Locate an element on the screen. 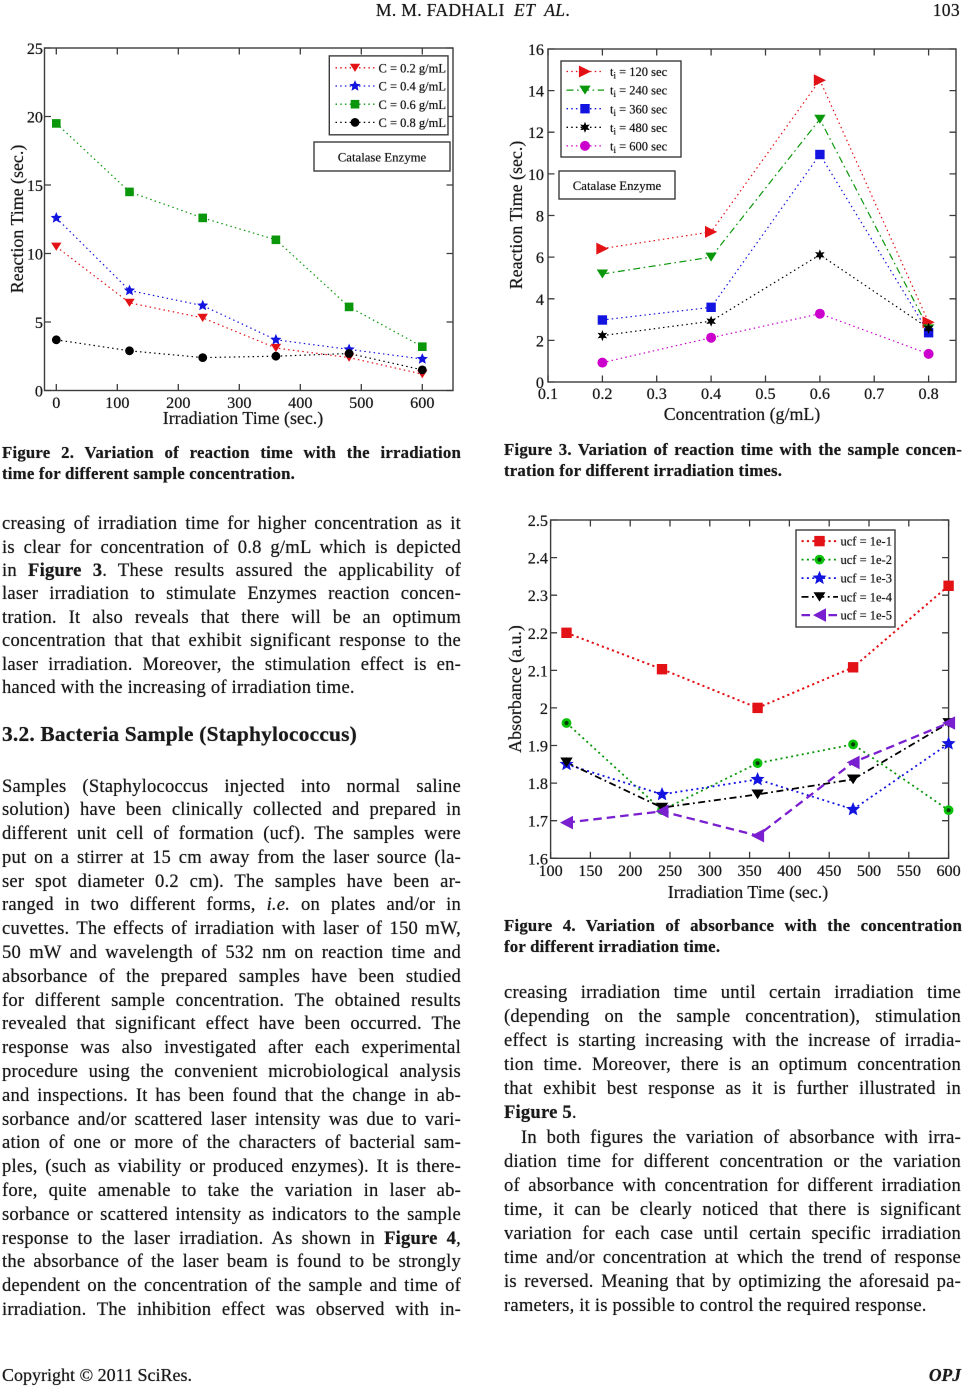 This screenshot has width=966, height=1386. svg-text: 6 is located at coordinates (540, 258).